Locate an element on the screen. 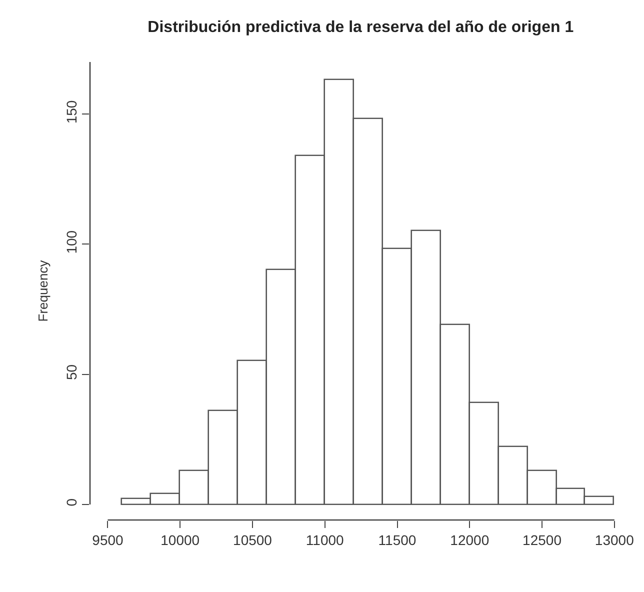 The width and height of the screenshot is (644, 592). x-tick-label: 9500 is located at coordinates (108, 540).